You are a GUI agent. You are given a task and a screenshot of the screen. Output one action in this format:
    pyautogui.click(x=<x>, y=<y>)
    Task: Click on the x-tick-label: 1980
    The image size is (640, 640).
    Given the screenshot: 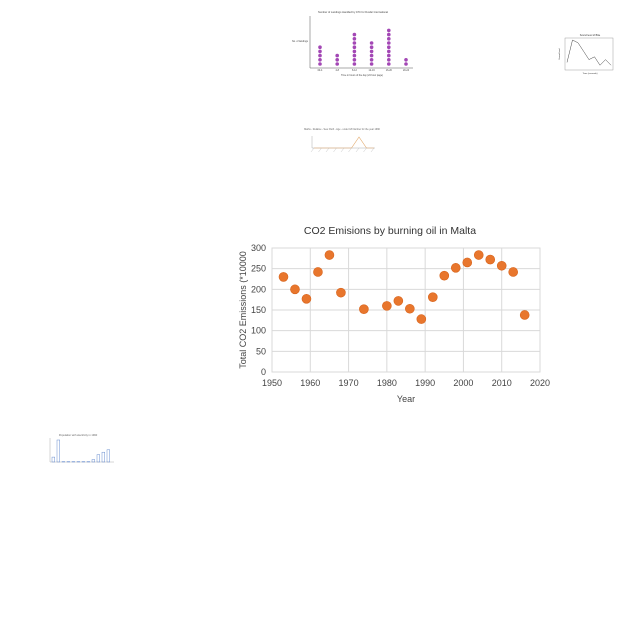 What is the action you would take?
    pyautogui.click(x=387, y=383)
    